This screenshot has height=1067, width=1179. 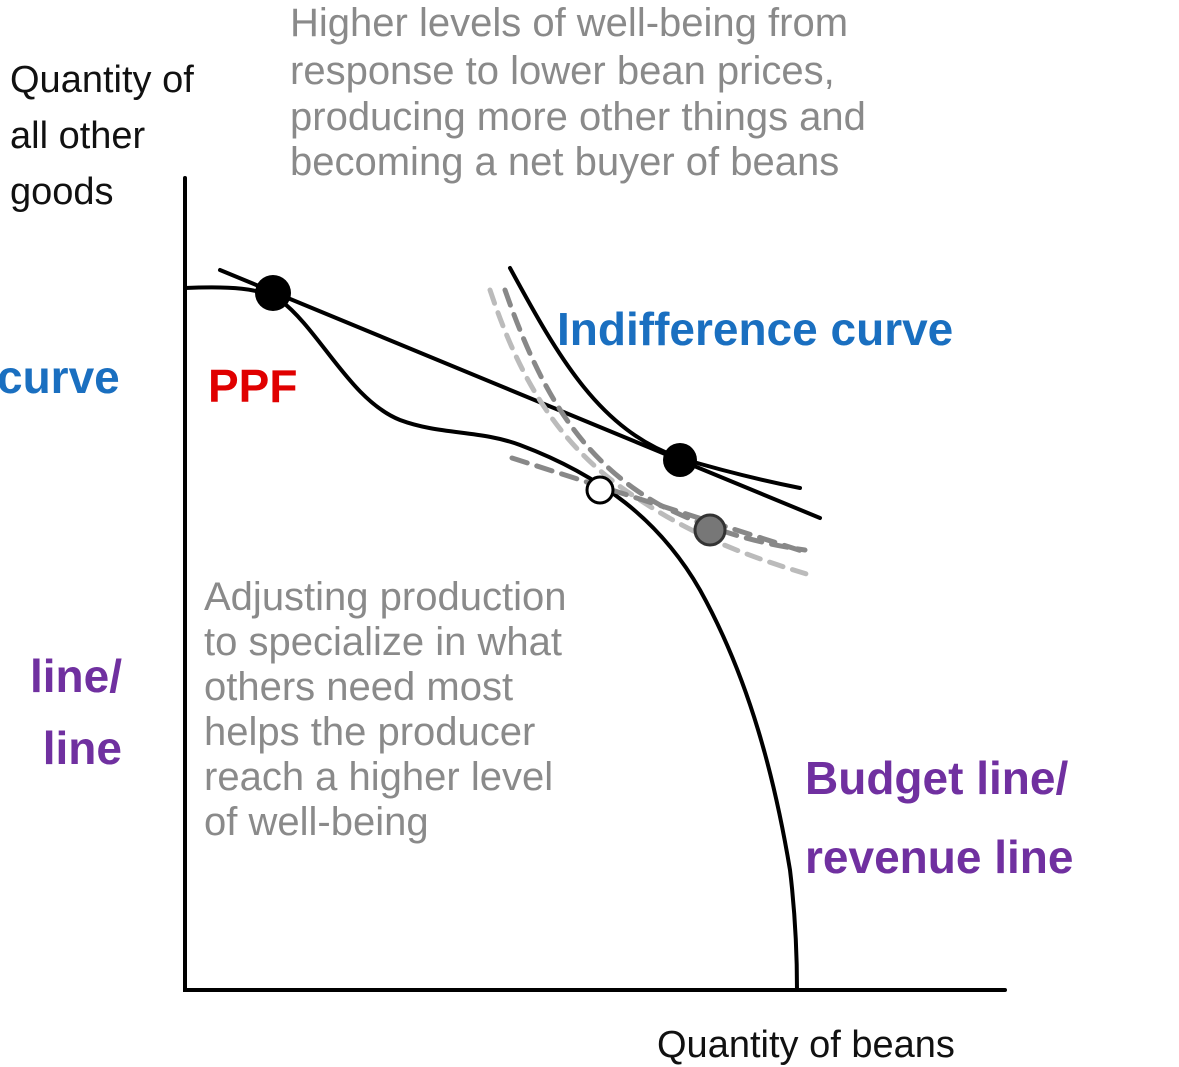 I want to click on budget-label: revenue line, so click(x=939, y=857).